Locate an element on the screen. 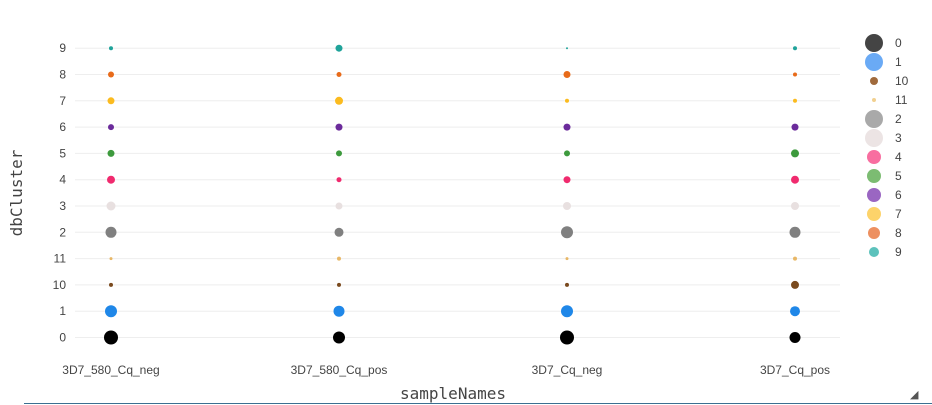 The image size is (932, 405). legend-item-10: 10 is located at coordinates (889, 81).